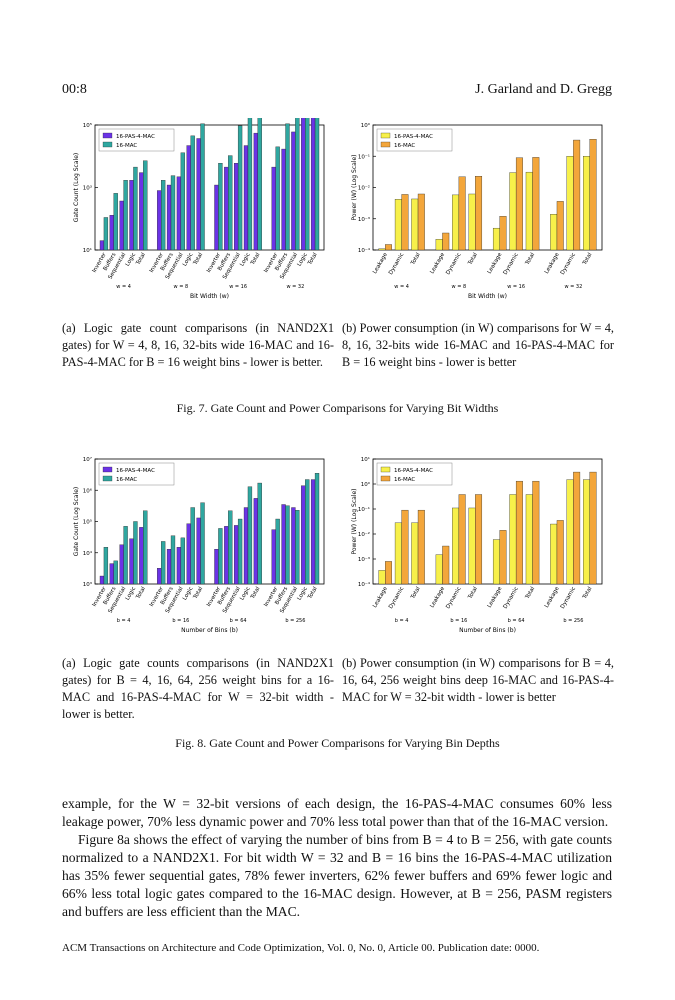 The image size is (675, 1000). What do you see at coordinates (136, 474) in the screenshot?
I see `legend-box` at bounding box center [136, 474].